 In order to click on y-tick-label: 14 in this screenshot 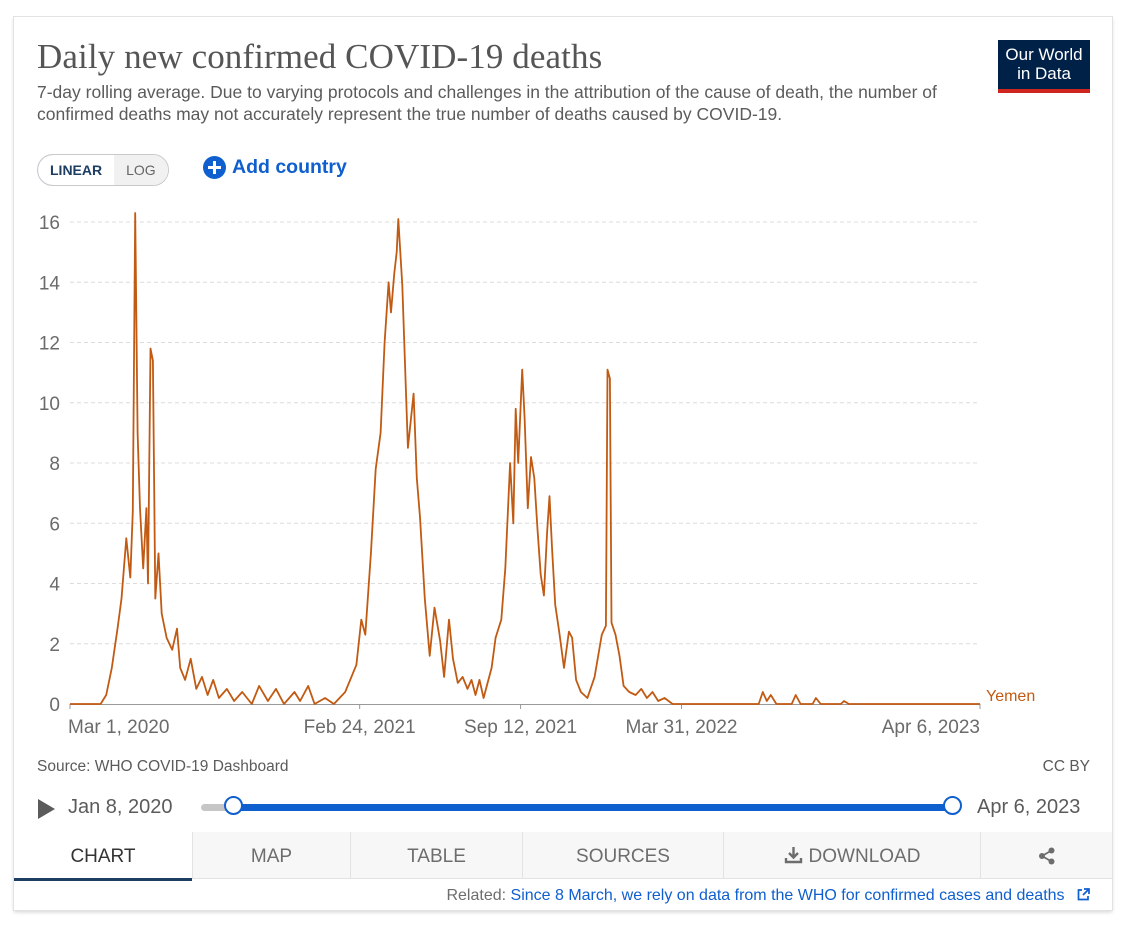, I will do `click(50, 283)`.